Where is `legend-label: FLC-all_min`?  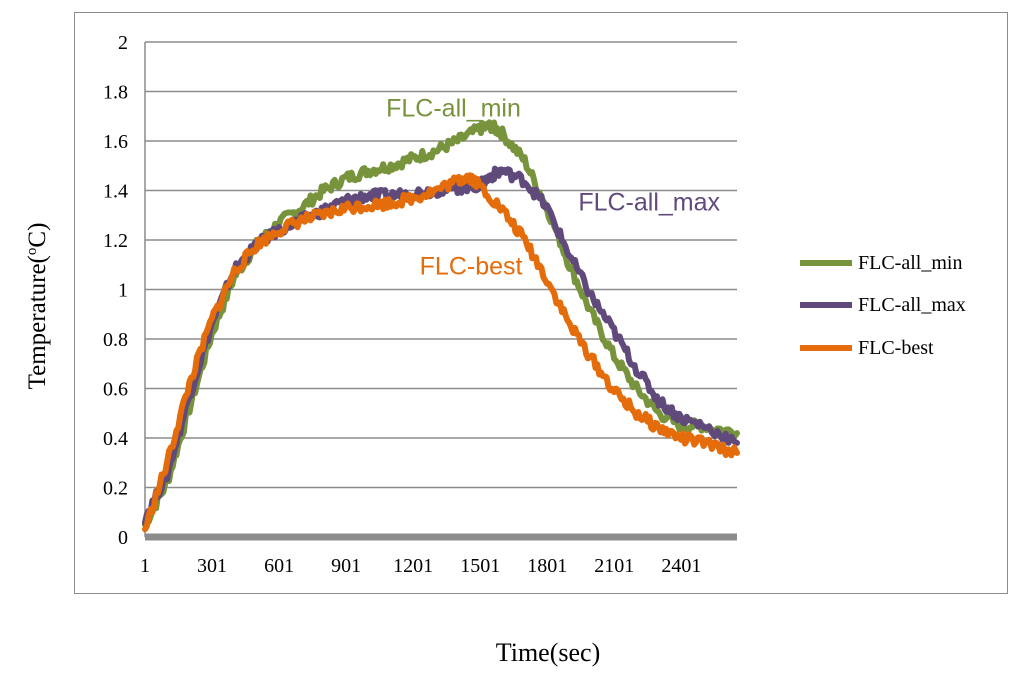 legend-label: FLC-all_min is located at coordinates (910, 262).